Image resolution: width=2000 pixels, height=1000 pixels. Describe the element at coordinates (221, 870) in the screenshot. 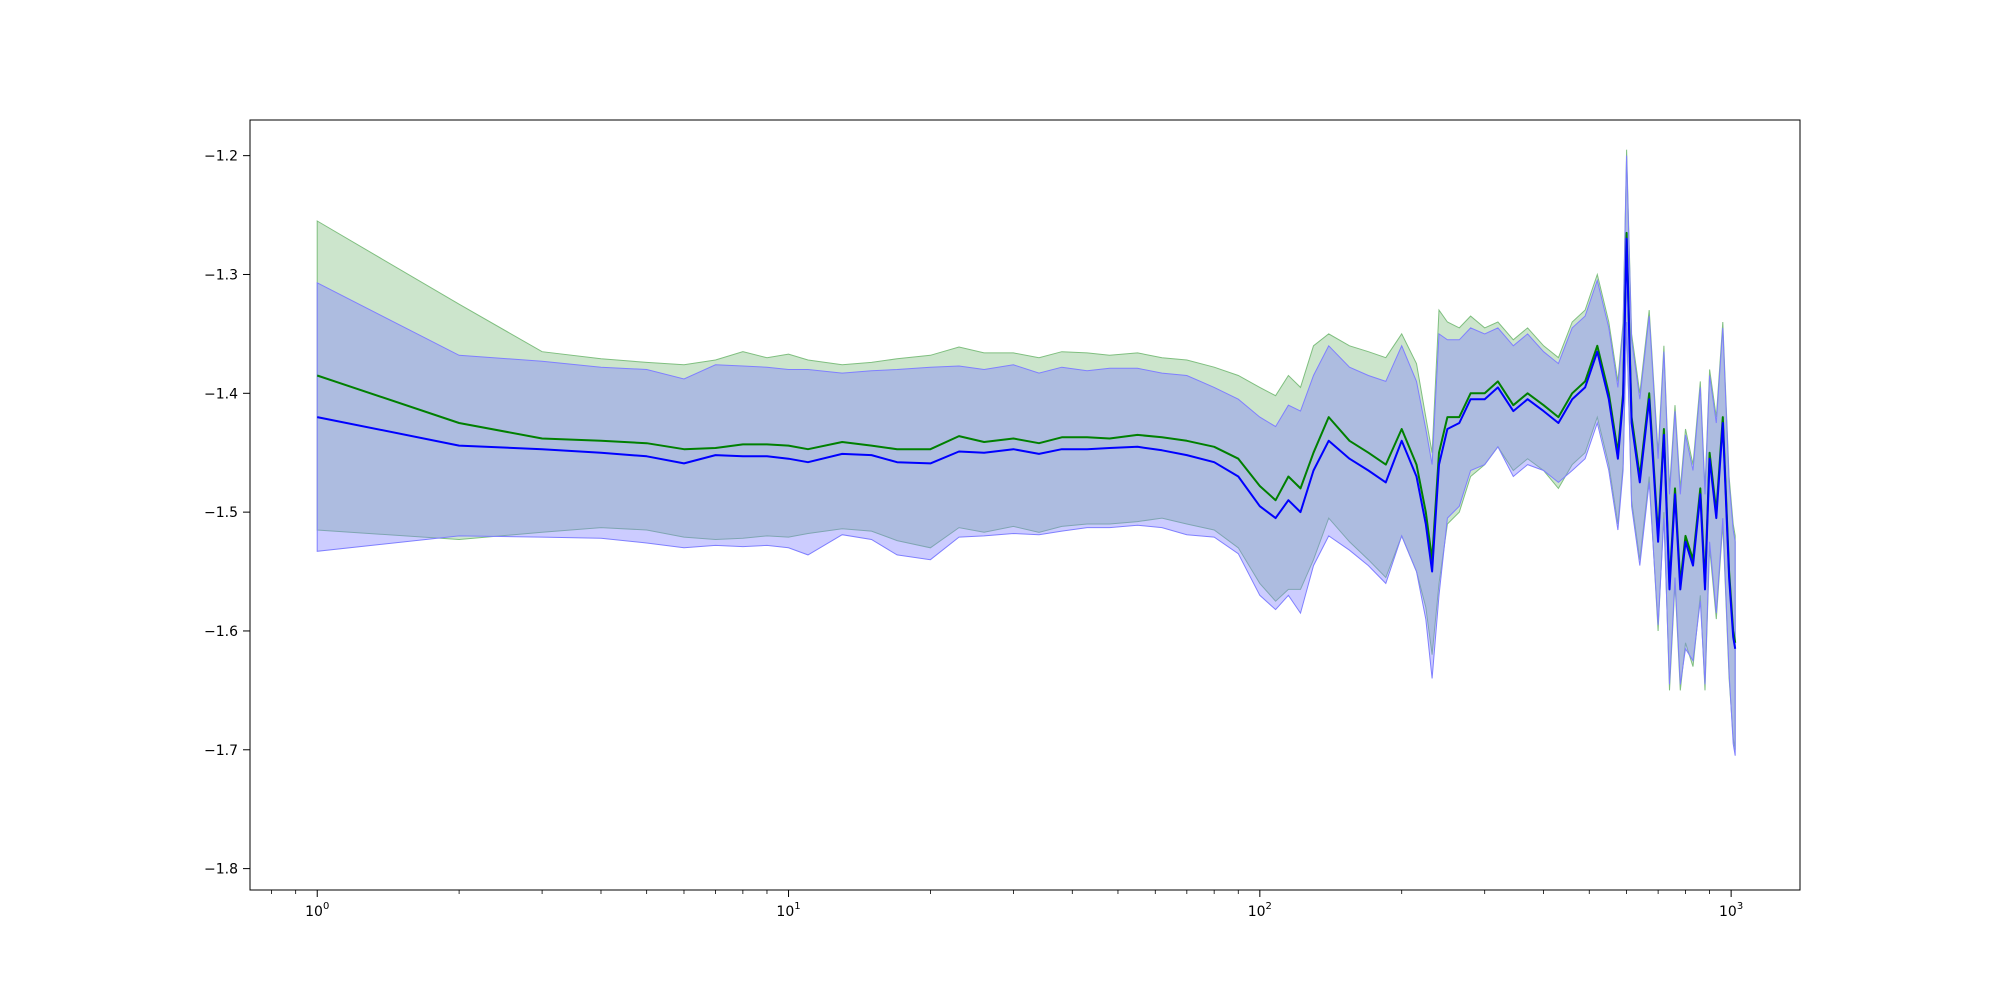

I see `y-tick-label: −1.8` at that location.